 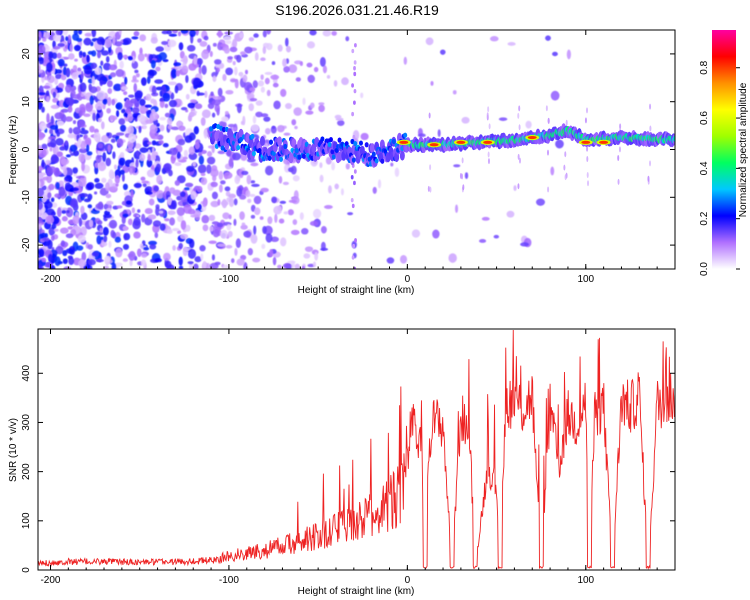 I want to click on heatmap-ridge-blob, so click(x=223, y=129).